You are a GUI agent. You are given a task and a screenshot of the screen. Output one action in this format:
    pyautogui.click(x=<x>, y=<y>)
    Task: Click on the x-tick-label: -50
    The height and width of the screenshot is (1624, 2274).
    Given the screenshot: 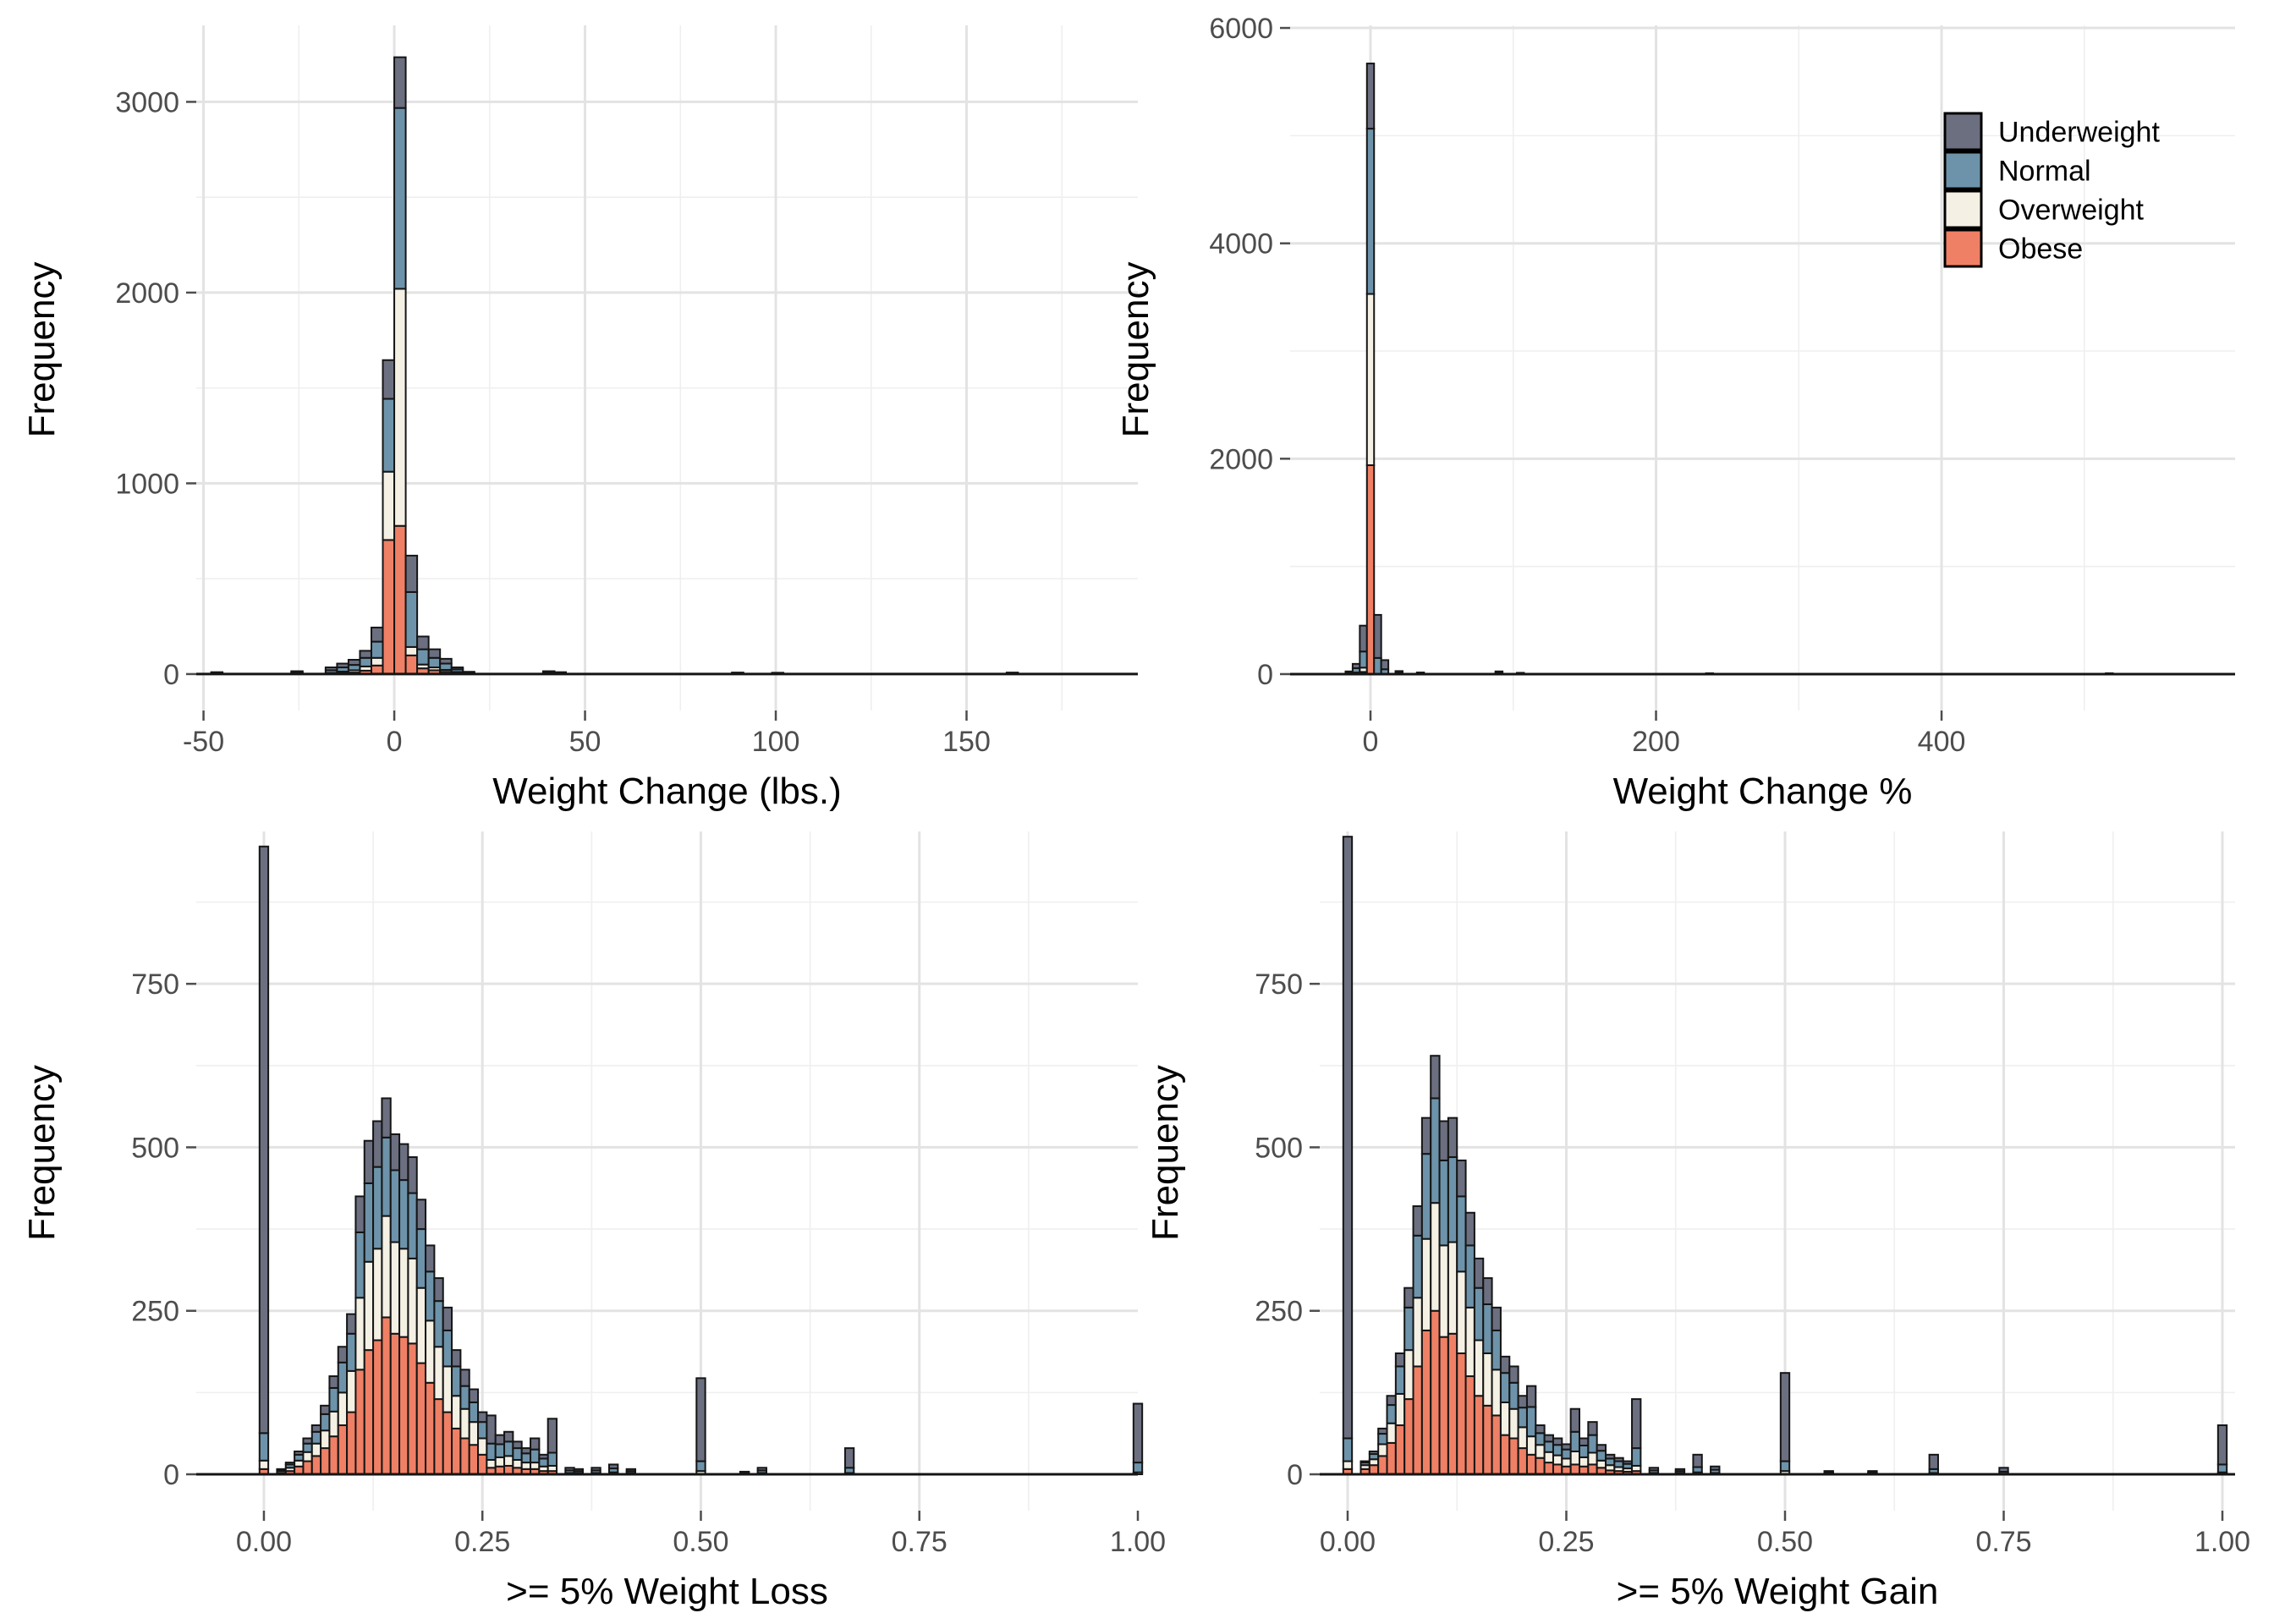 What is the action you would take?
    pyautogui.click(x=203, y=742)
    